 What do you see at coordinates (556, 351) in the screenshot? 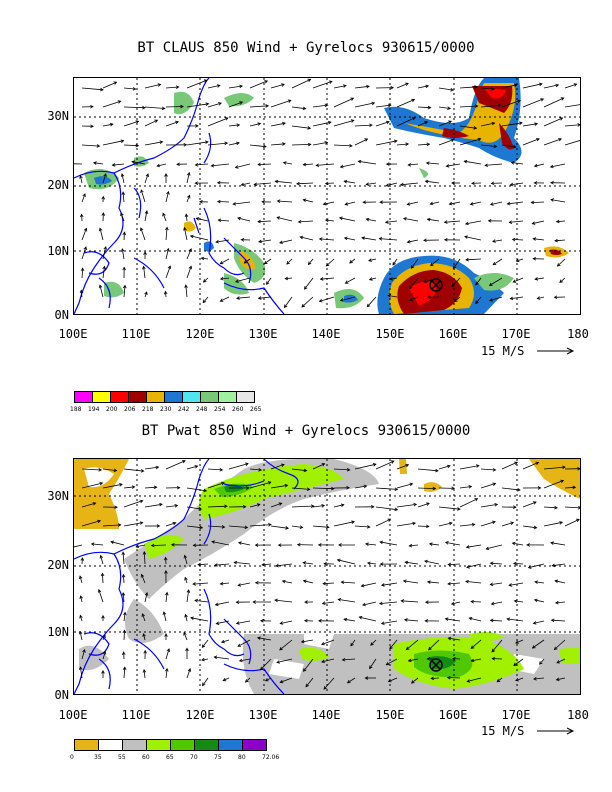
I see `panel1-reference-arrow` at bounding box center [556, 351].